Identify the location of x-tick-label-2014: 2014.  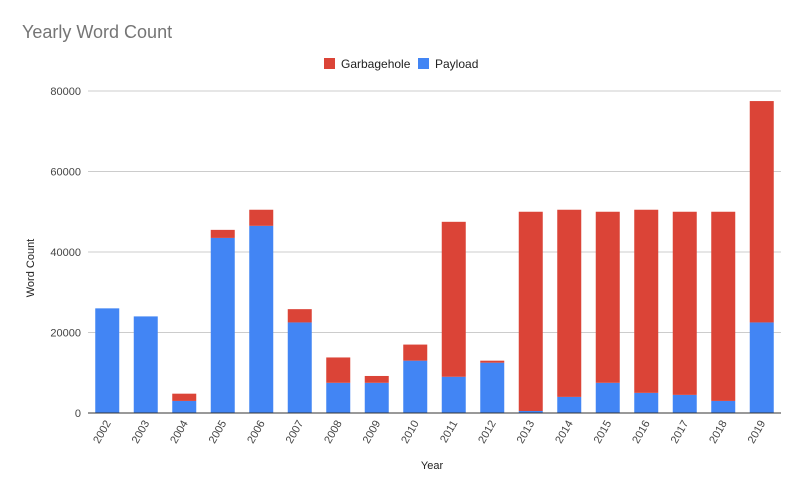
(564, 432).